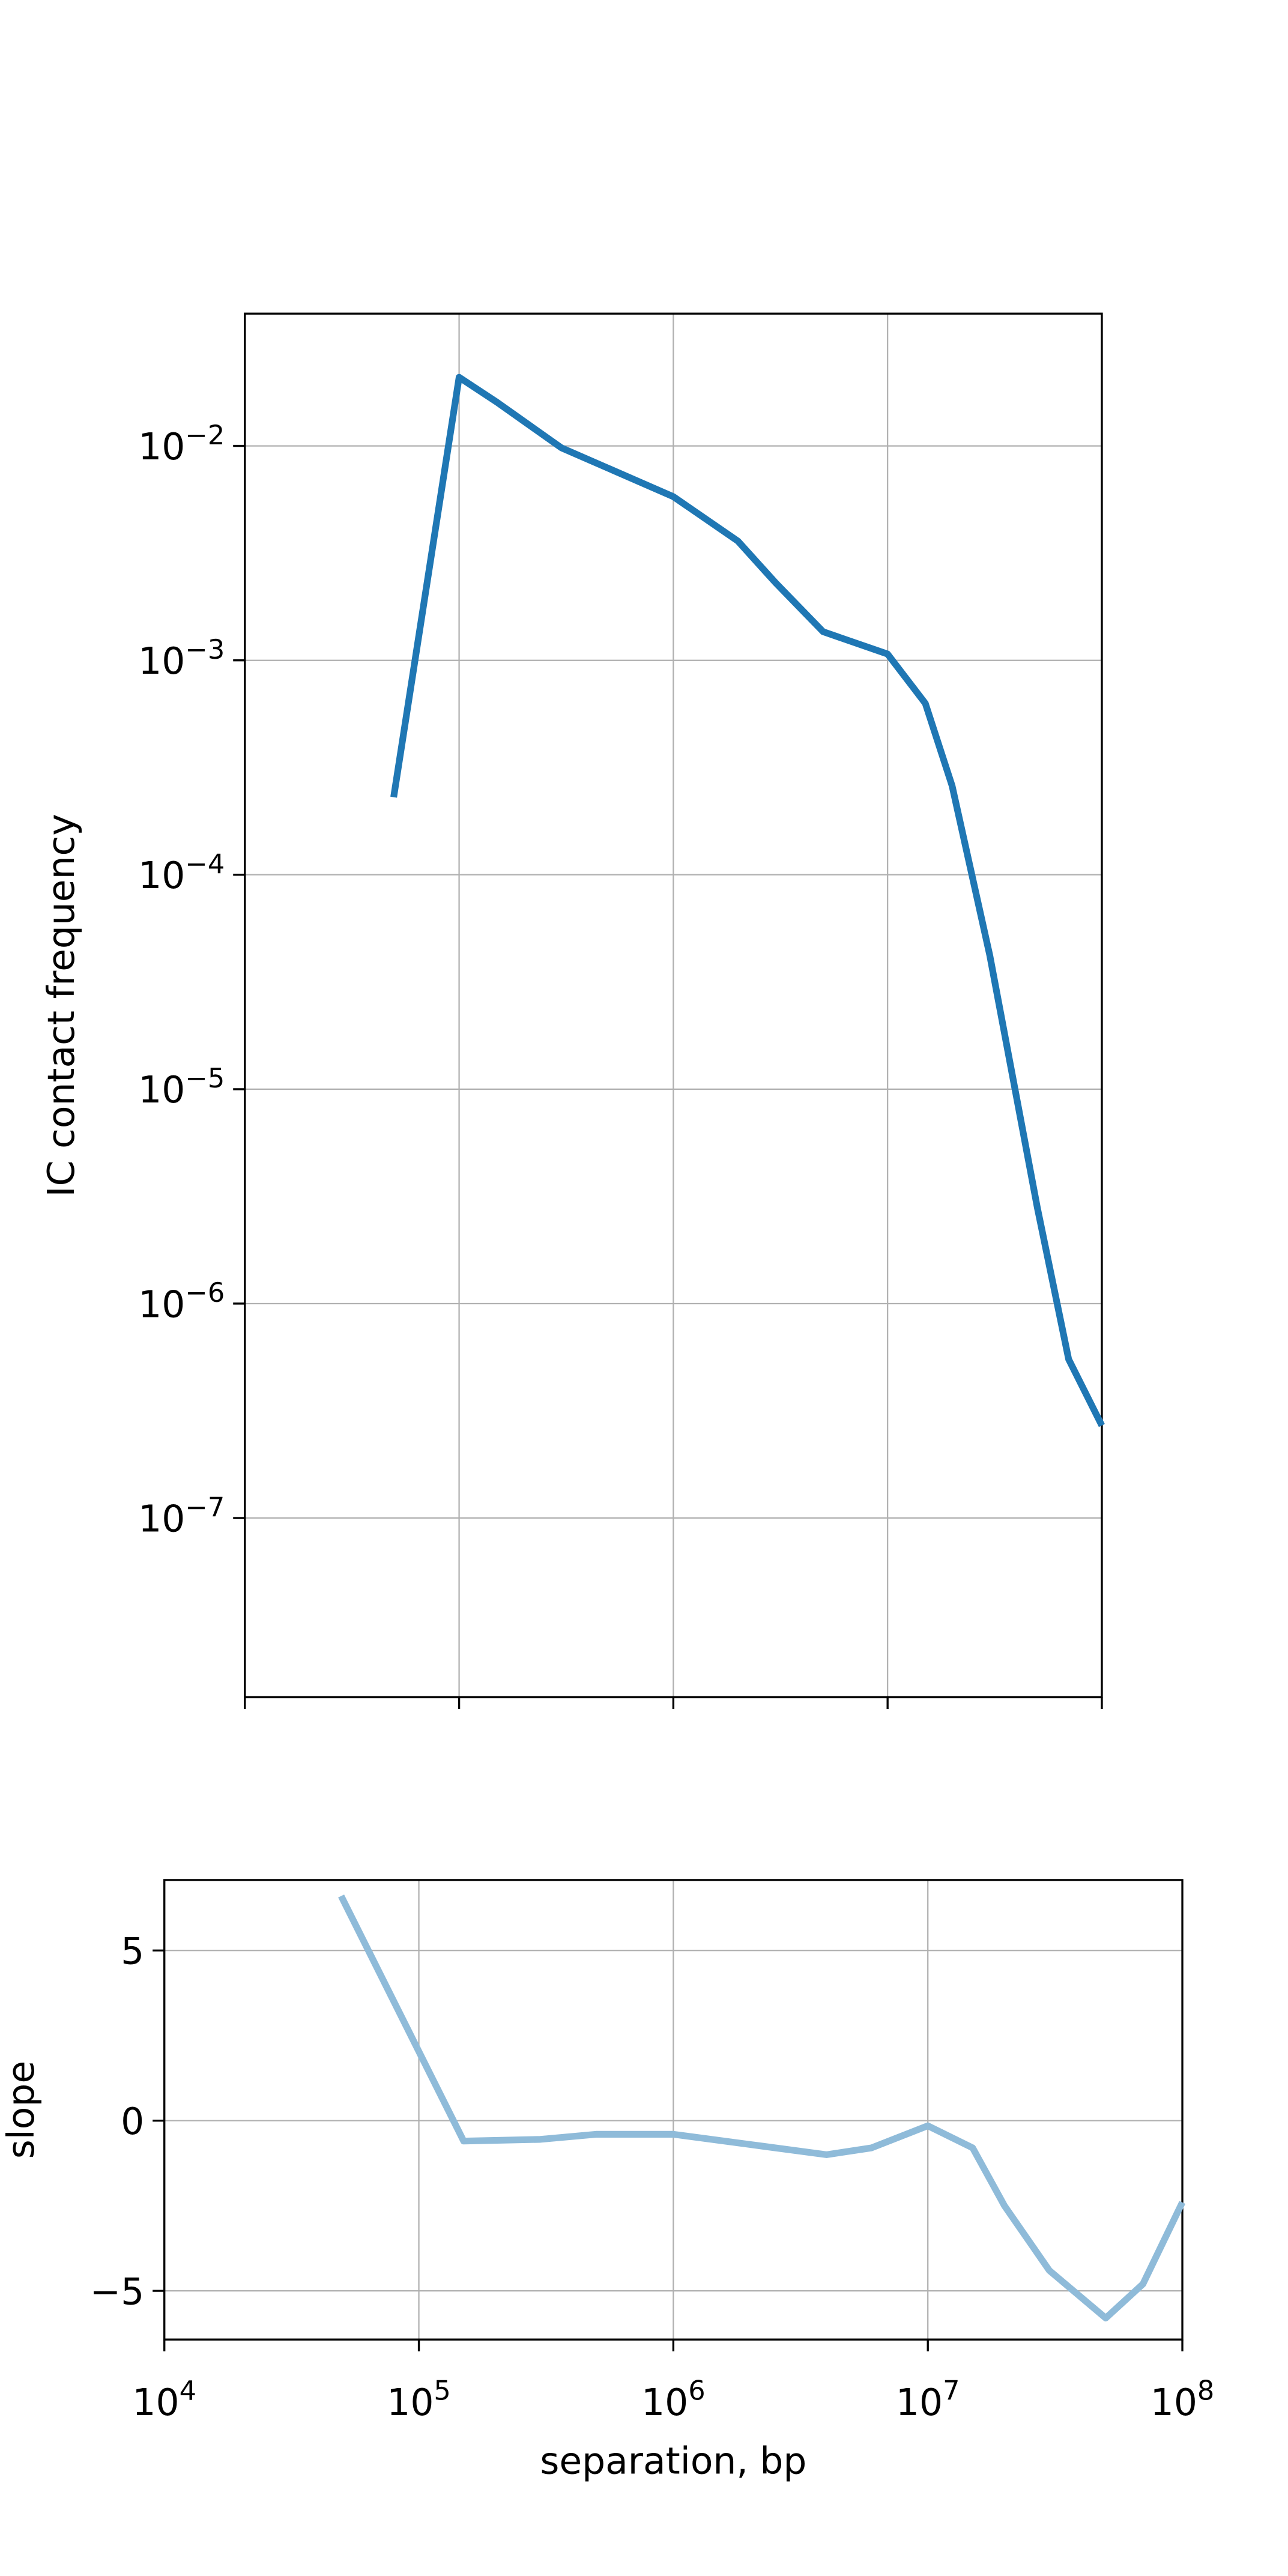  What do you see at coordinates (205, 1508) in the screenshot?
I see `tick-exponent: −7` at bounding box center [205, 1508].